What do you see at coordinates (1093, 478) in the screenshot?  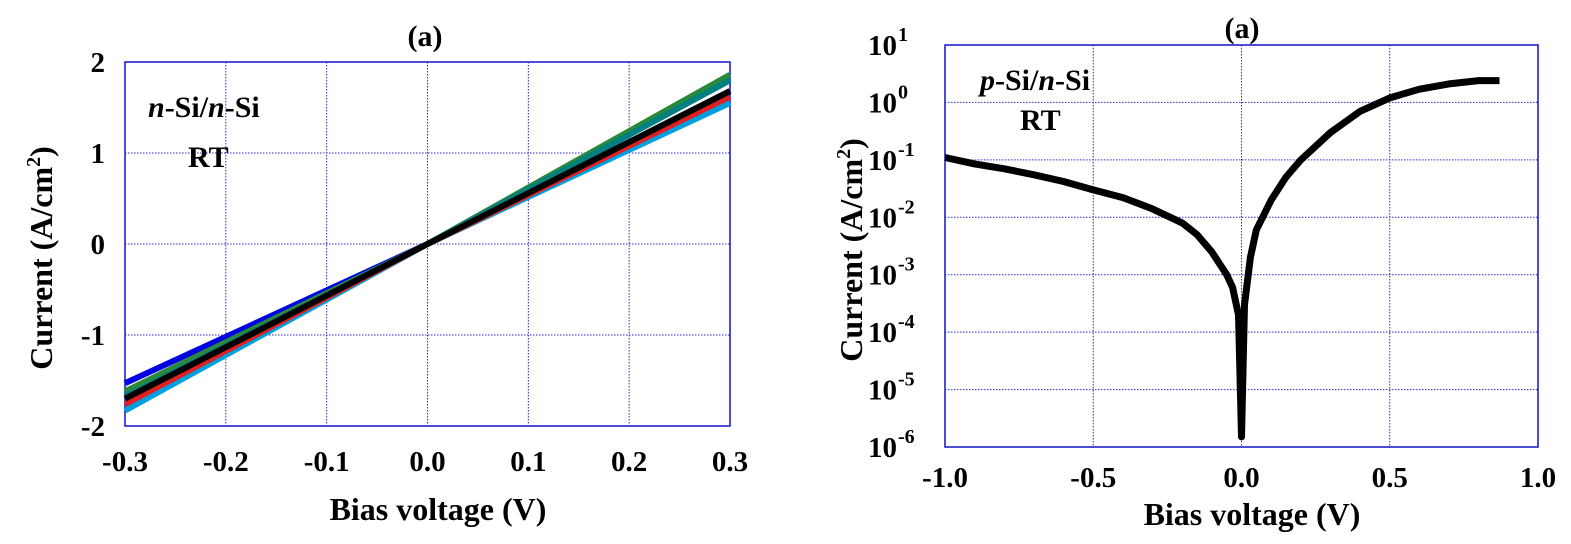 I see `x-tick-label: -0.5` at bounding box center [1093, 478].